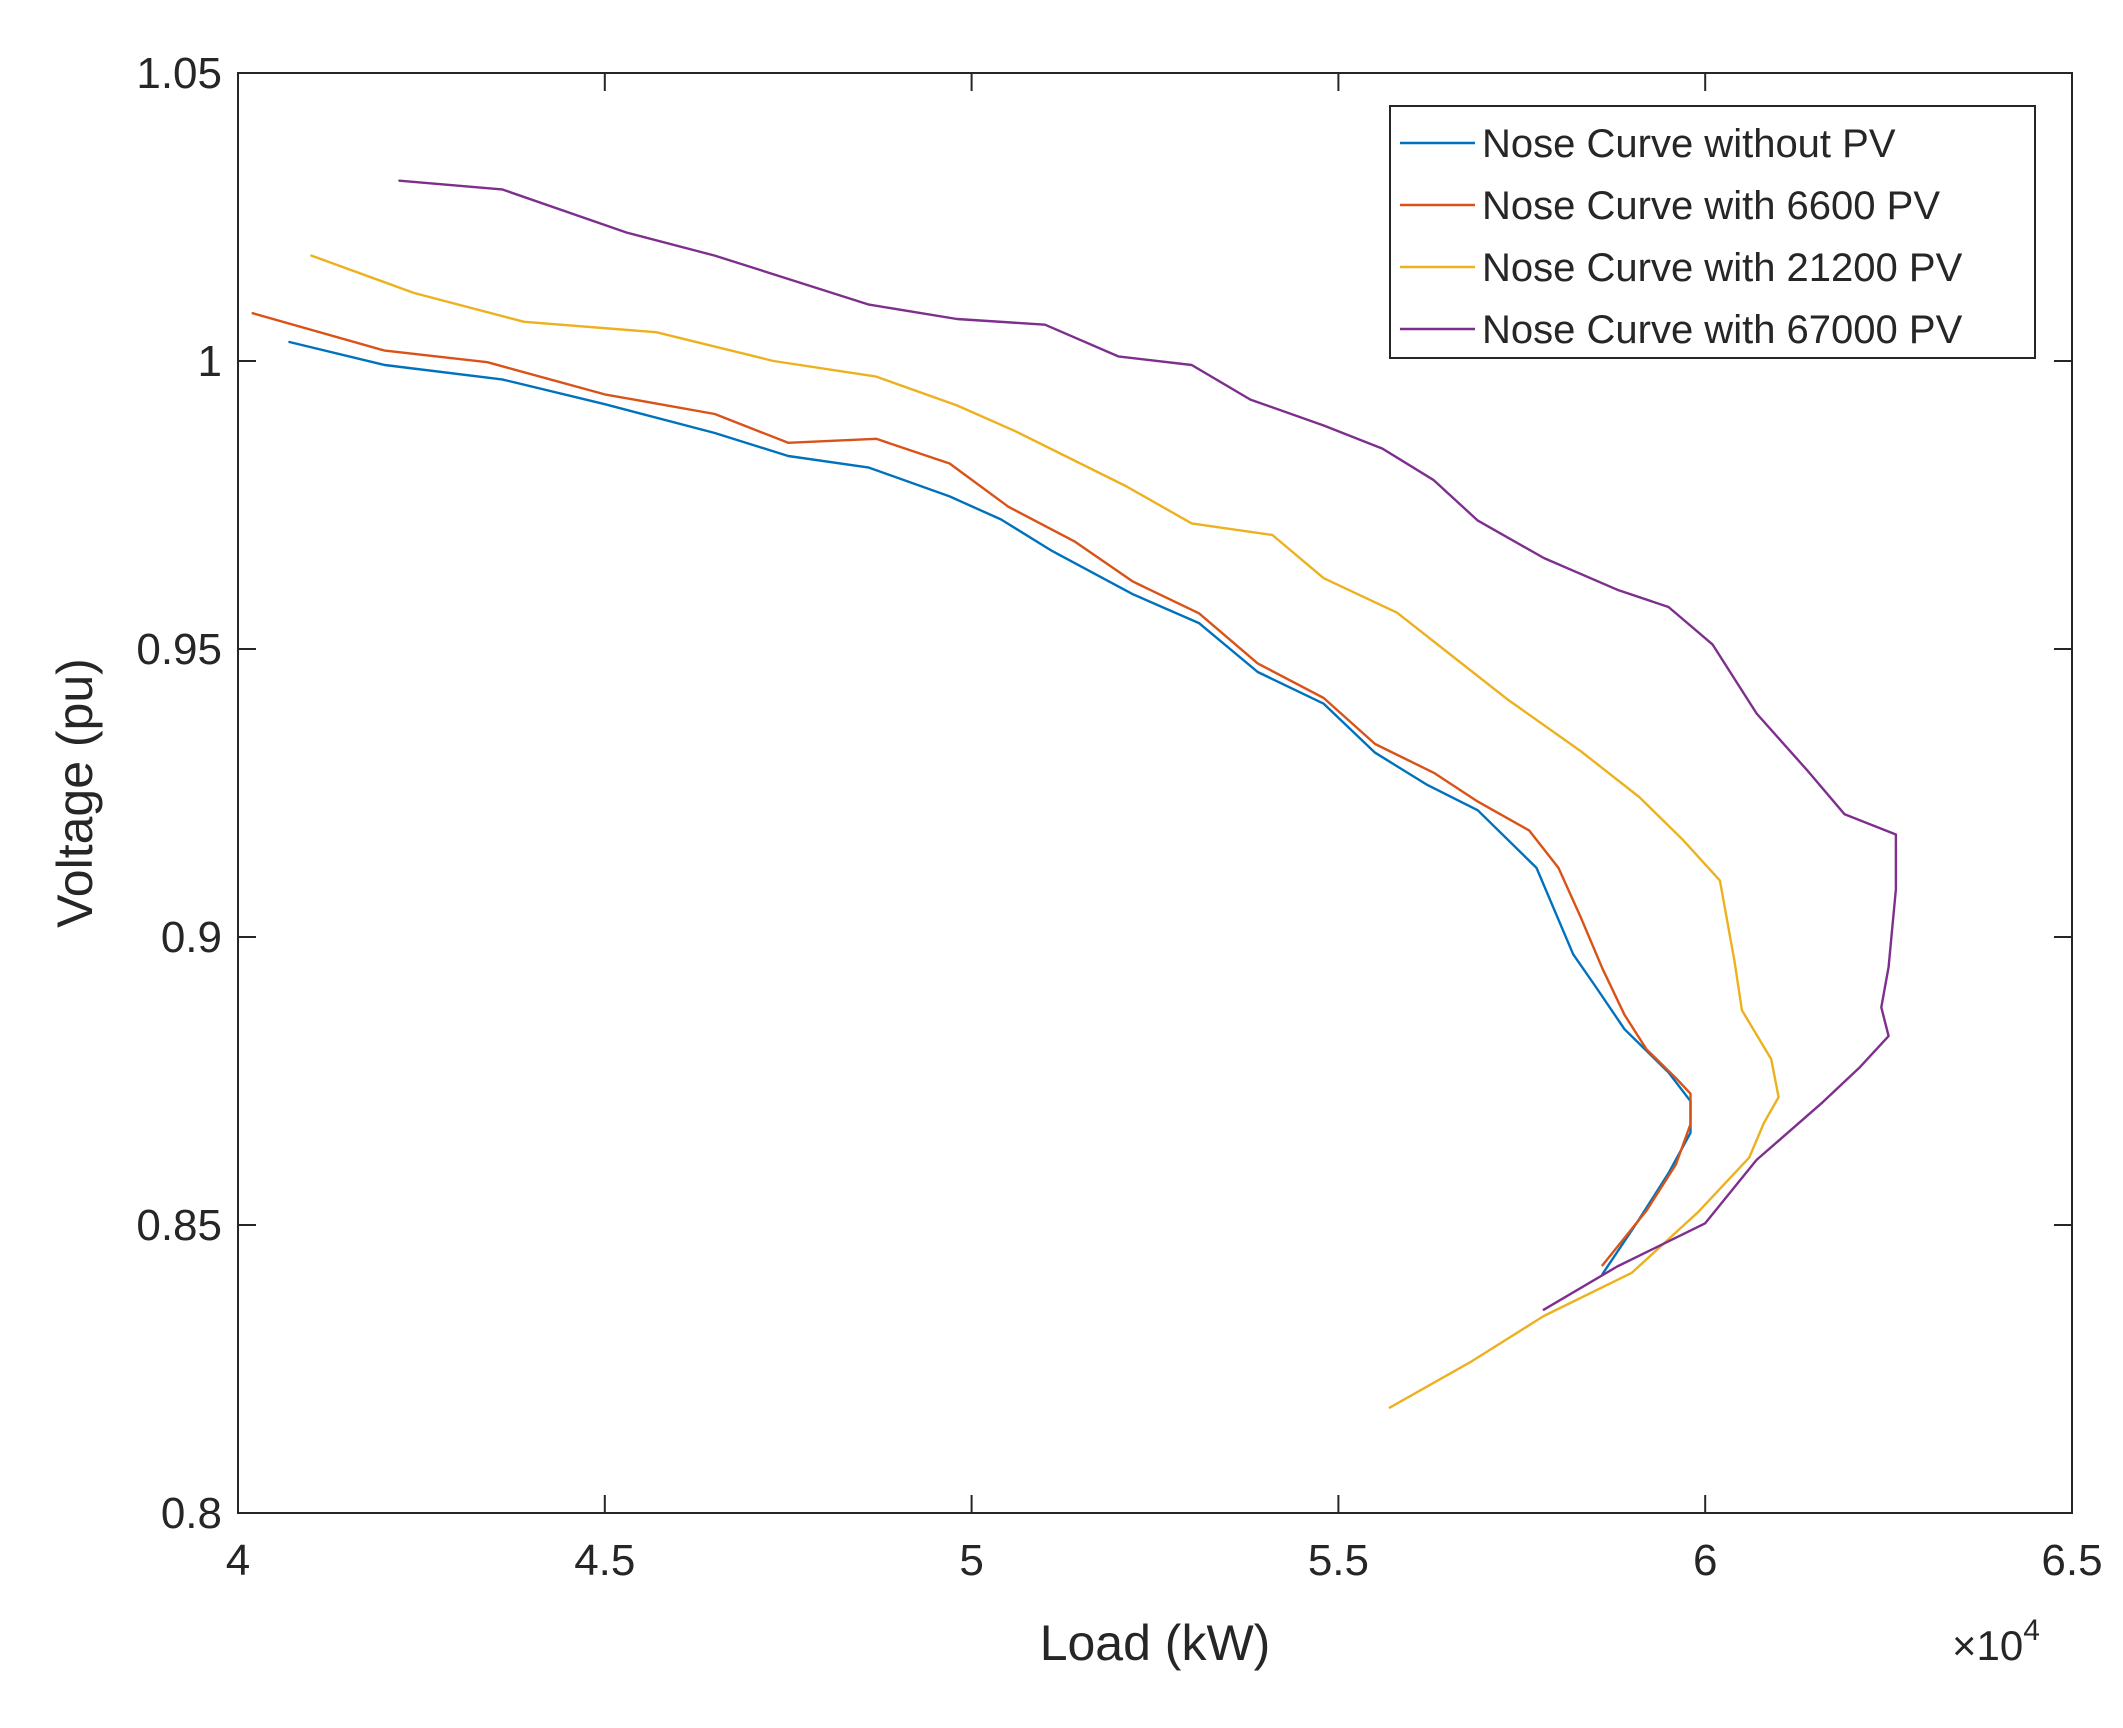  What do you see at coordinates (1155, 1643) in the screenshot?
I see `x-axis-label: Load (kW)` at bounding box center [1155, 1643].